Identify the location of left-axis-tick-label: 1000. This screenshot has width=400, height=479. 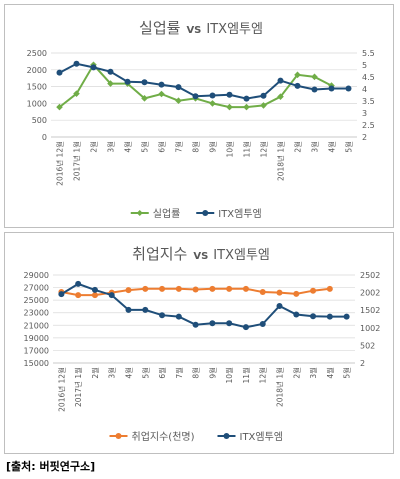
(37, 103).